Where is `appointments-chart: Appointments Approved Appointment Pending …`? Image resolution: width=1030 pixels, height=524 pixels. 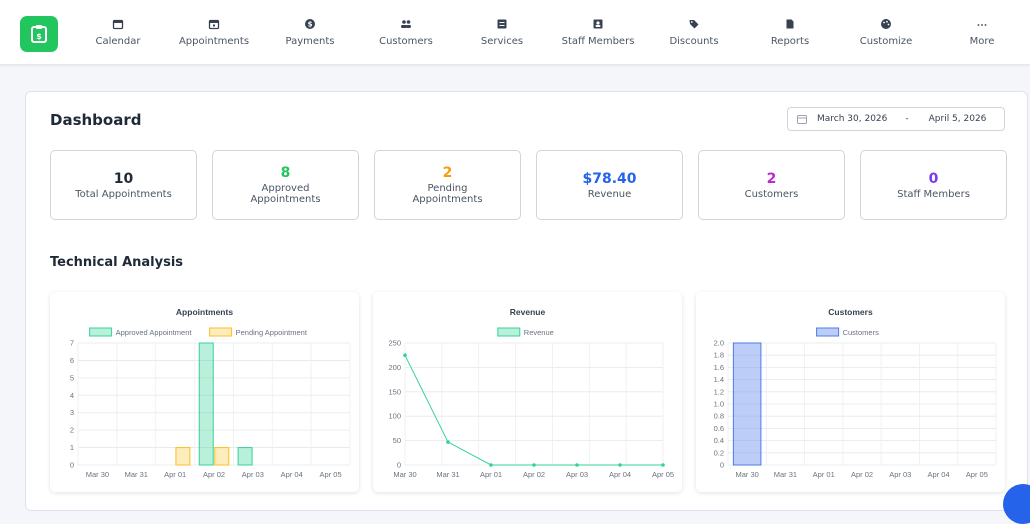
appointments-chart: Appointments Approved Appointment Pending … is located at coordinates (204, 392).